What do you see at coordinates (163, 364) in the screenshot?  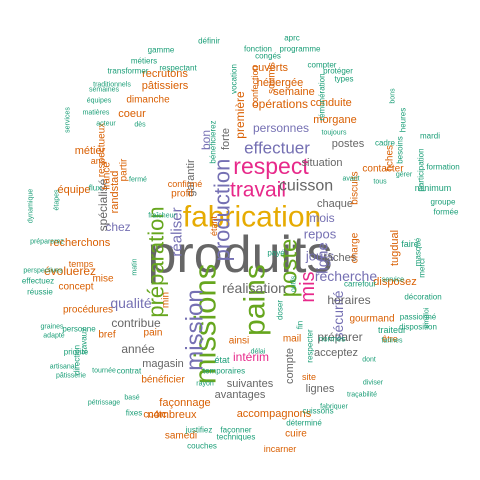 I see `cloud-word: magasin` at bounding box center [163, 364].